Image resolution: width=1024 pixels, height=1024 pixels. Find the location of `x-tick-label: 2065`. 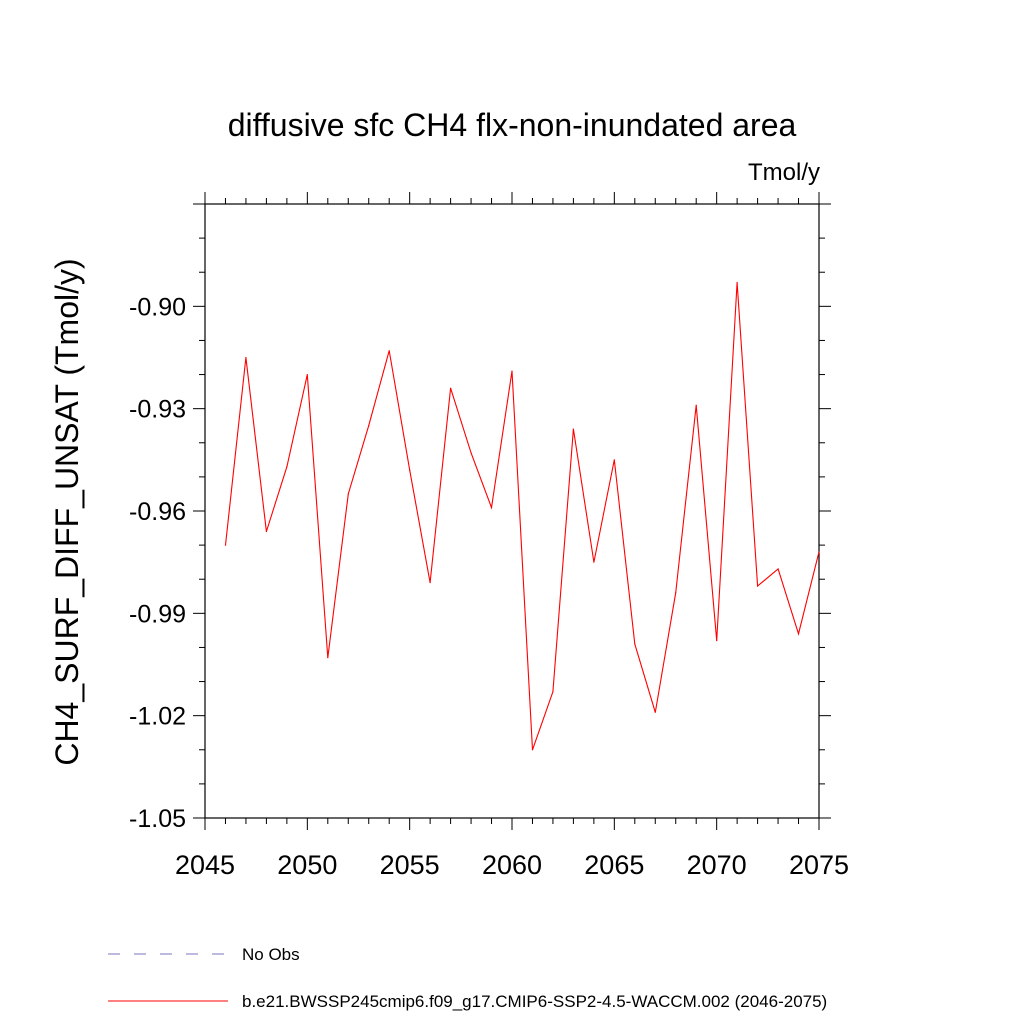

x-tick-label: 2065 is located at coordinates (614, 865).